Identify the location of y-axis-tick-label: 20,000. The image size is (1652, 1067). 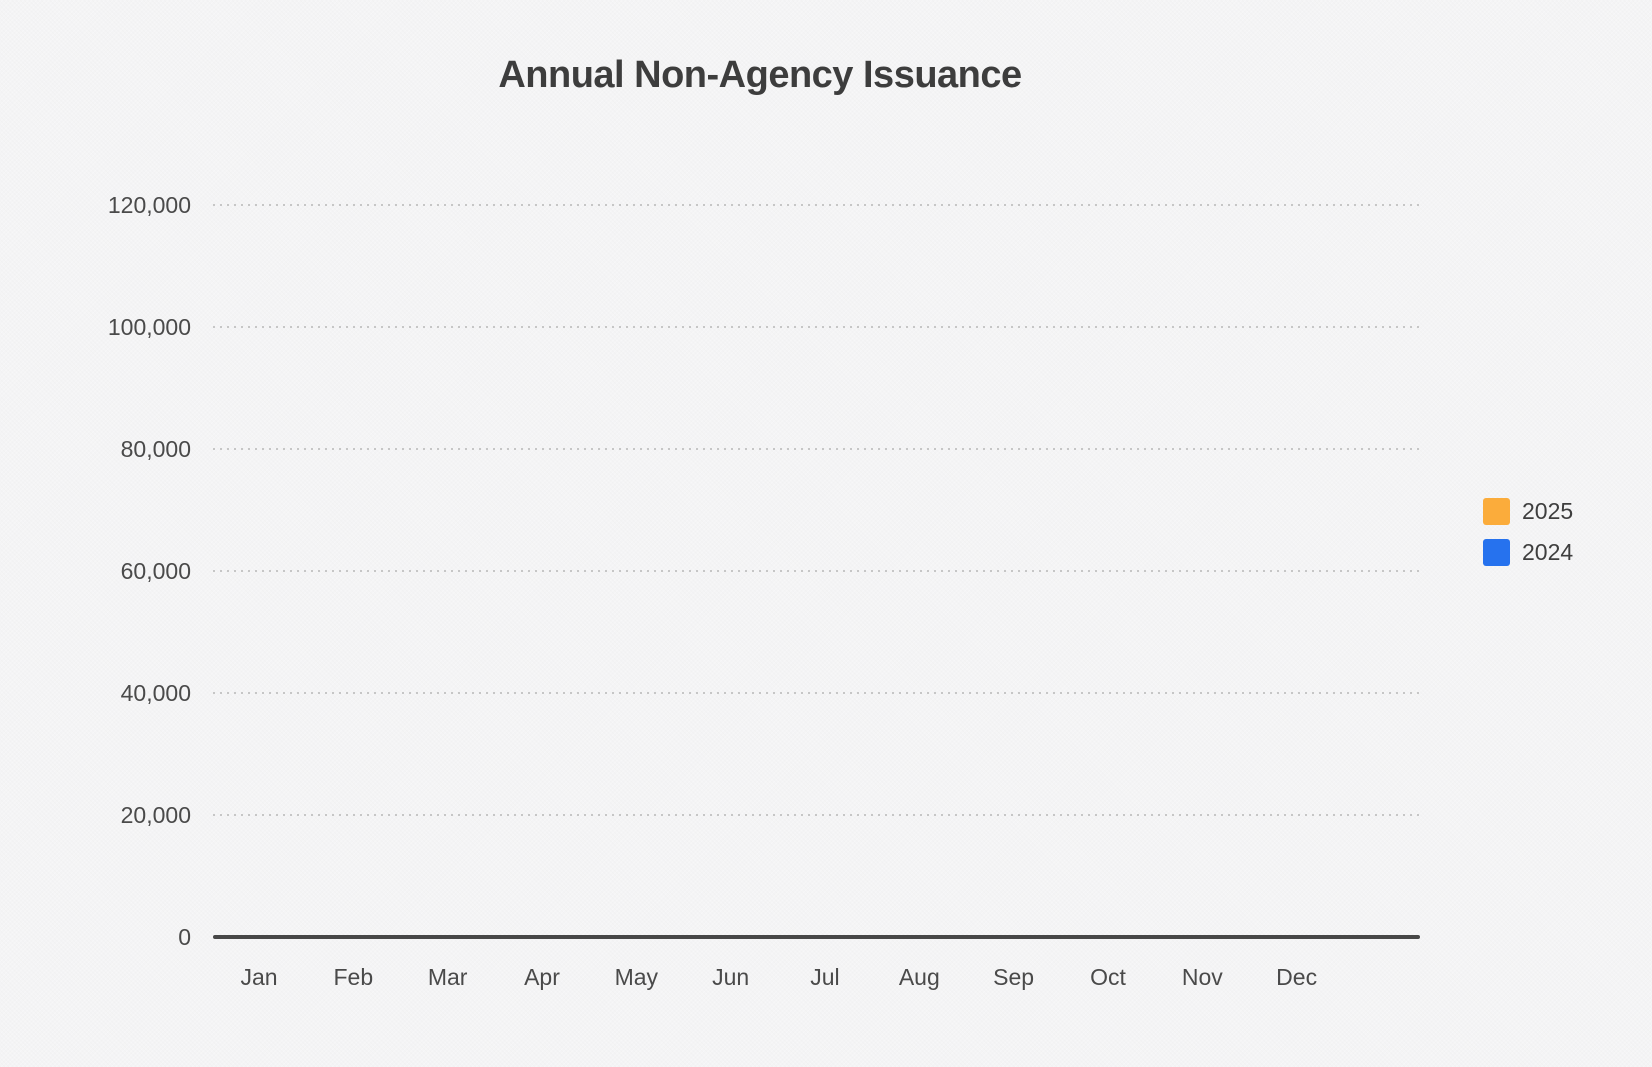
(155, 815).